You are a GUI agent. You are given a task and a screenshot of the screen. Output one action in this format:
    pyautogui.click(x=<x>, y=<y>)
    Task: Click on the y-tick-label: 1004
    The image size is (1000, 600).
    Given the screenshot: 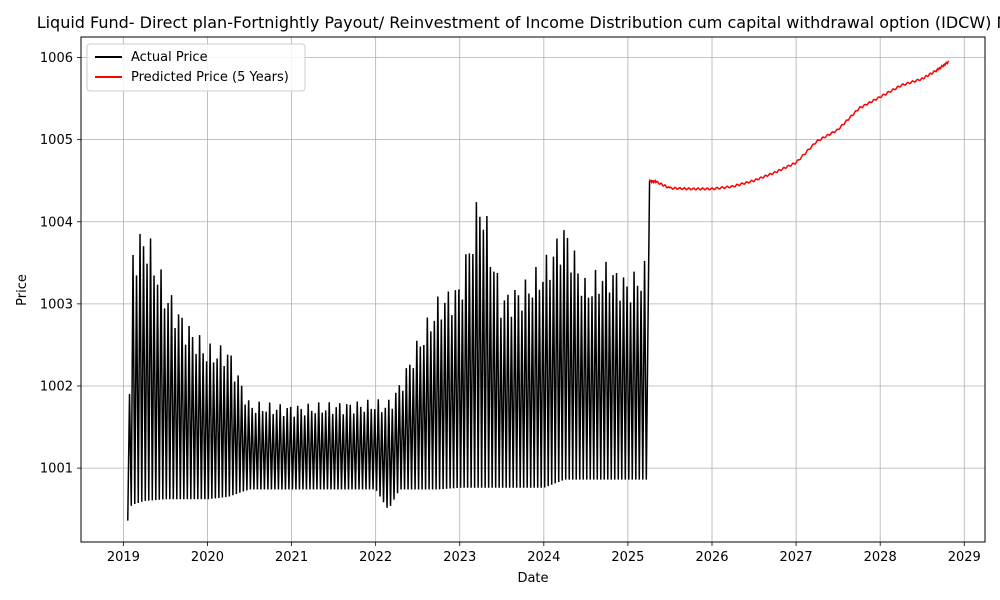 What is the action you would take?
    pyautogui.click(x=56, y=222)
    